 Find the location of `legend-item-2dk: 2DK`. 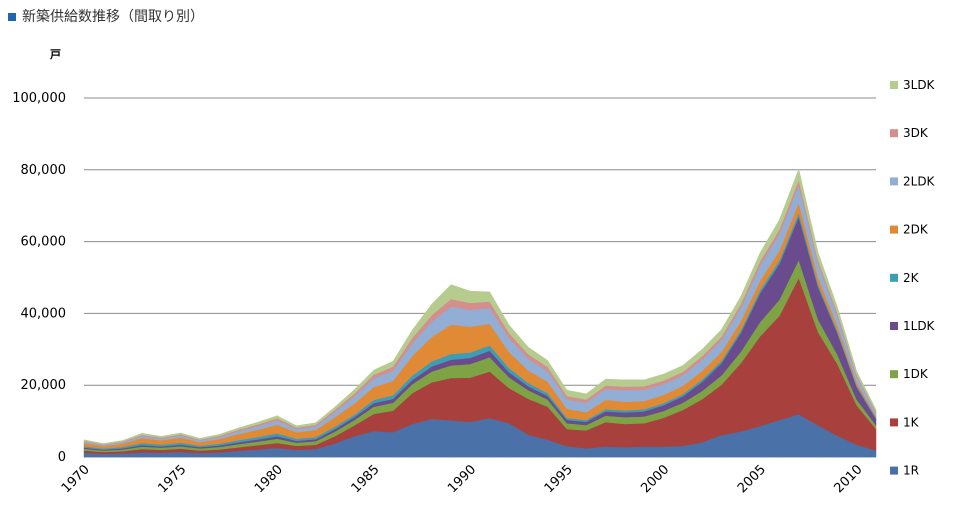

legend-item-2dk: 2DK is located at coordinates (909, 230).